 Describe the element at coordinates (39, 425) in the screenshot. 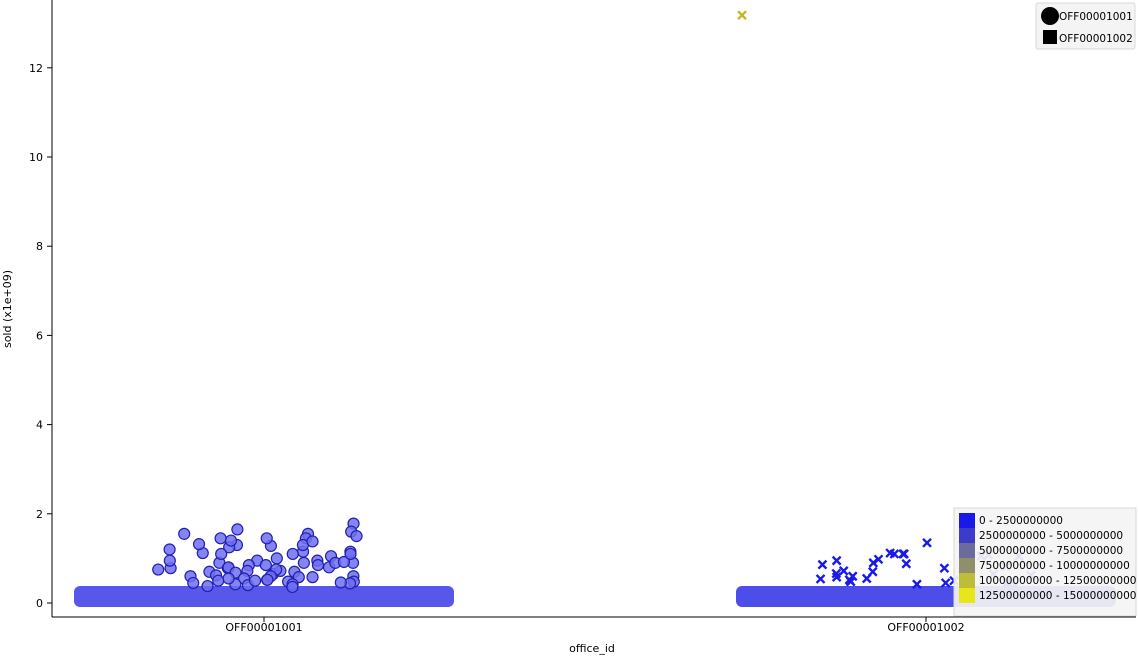

I see `y-tick-label: 4` at that location.